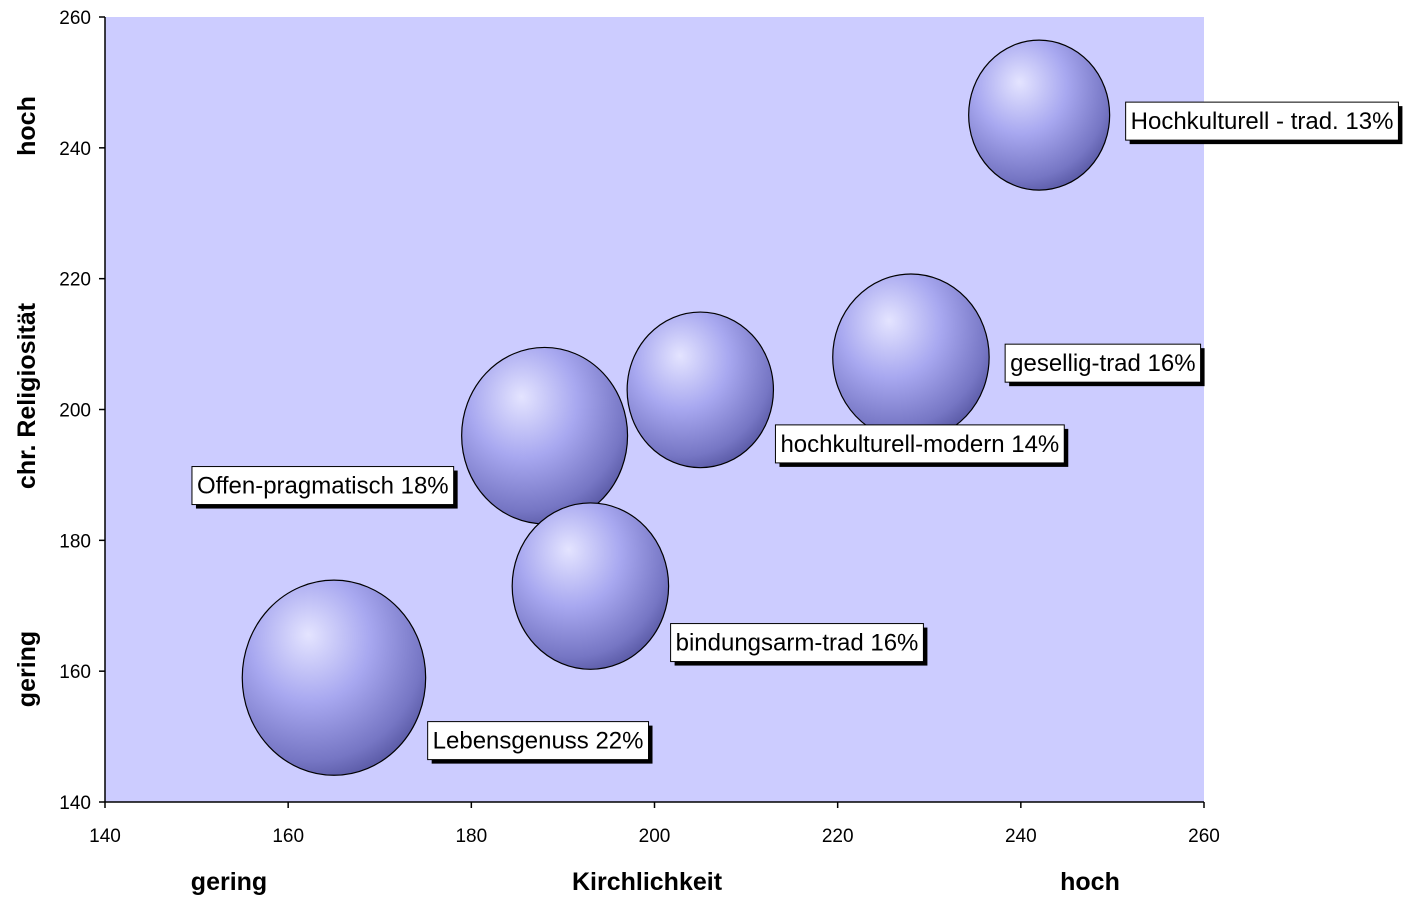 This screenshot has height=897, width=1412. I want to click on y-tick-label: 200, so click(75, 411).